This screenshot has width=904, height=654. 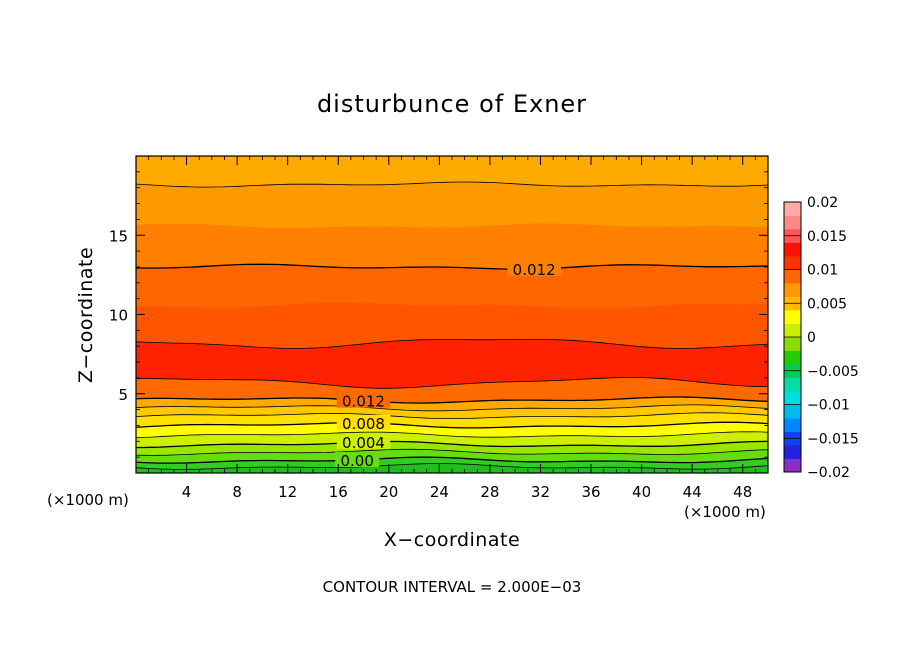 I want to click on colorbar-tick-label: −0.005, so click(x=833, y=372).